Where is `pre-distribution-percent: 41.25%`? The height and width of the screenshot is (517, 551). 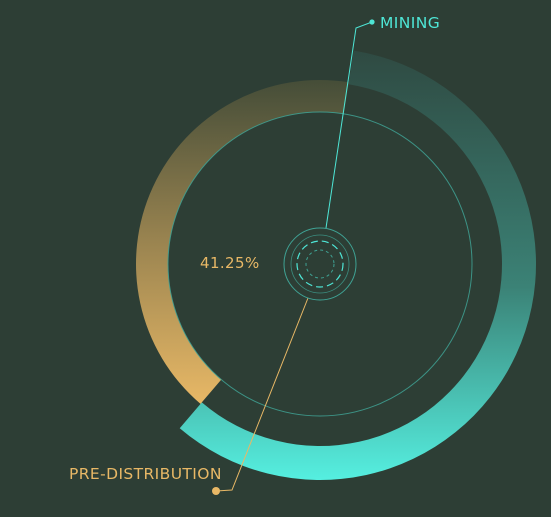 pre-distribution-percent: 41.25% is located at coordinates (230, 263).